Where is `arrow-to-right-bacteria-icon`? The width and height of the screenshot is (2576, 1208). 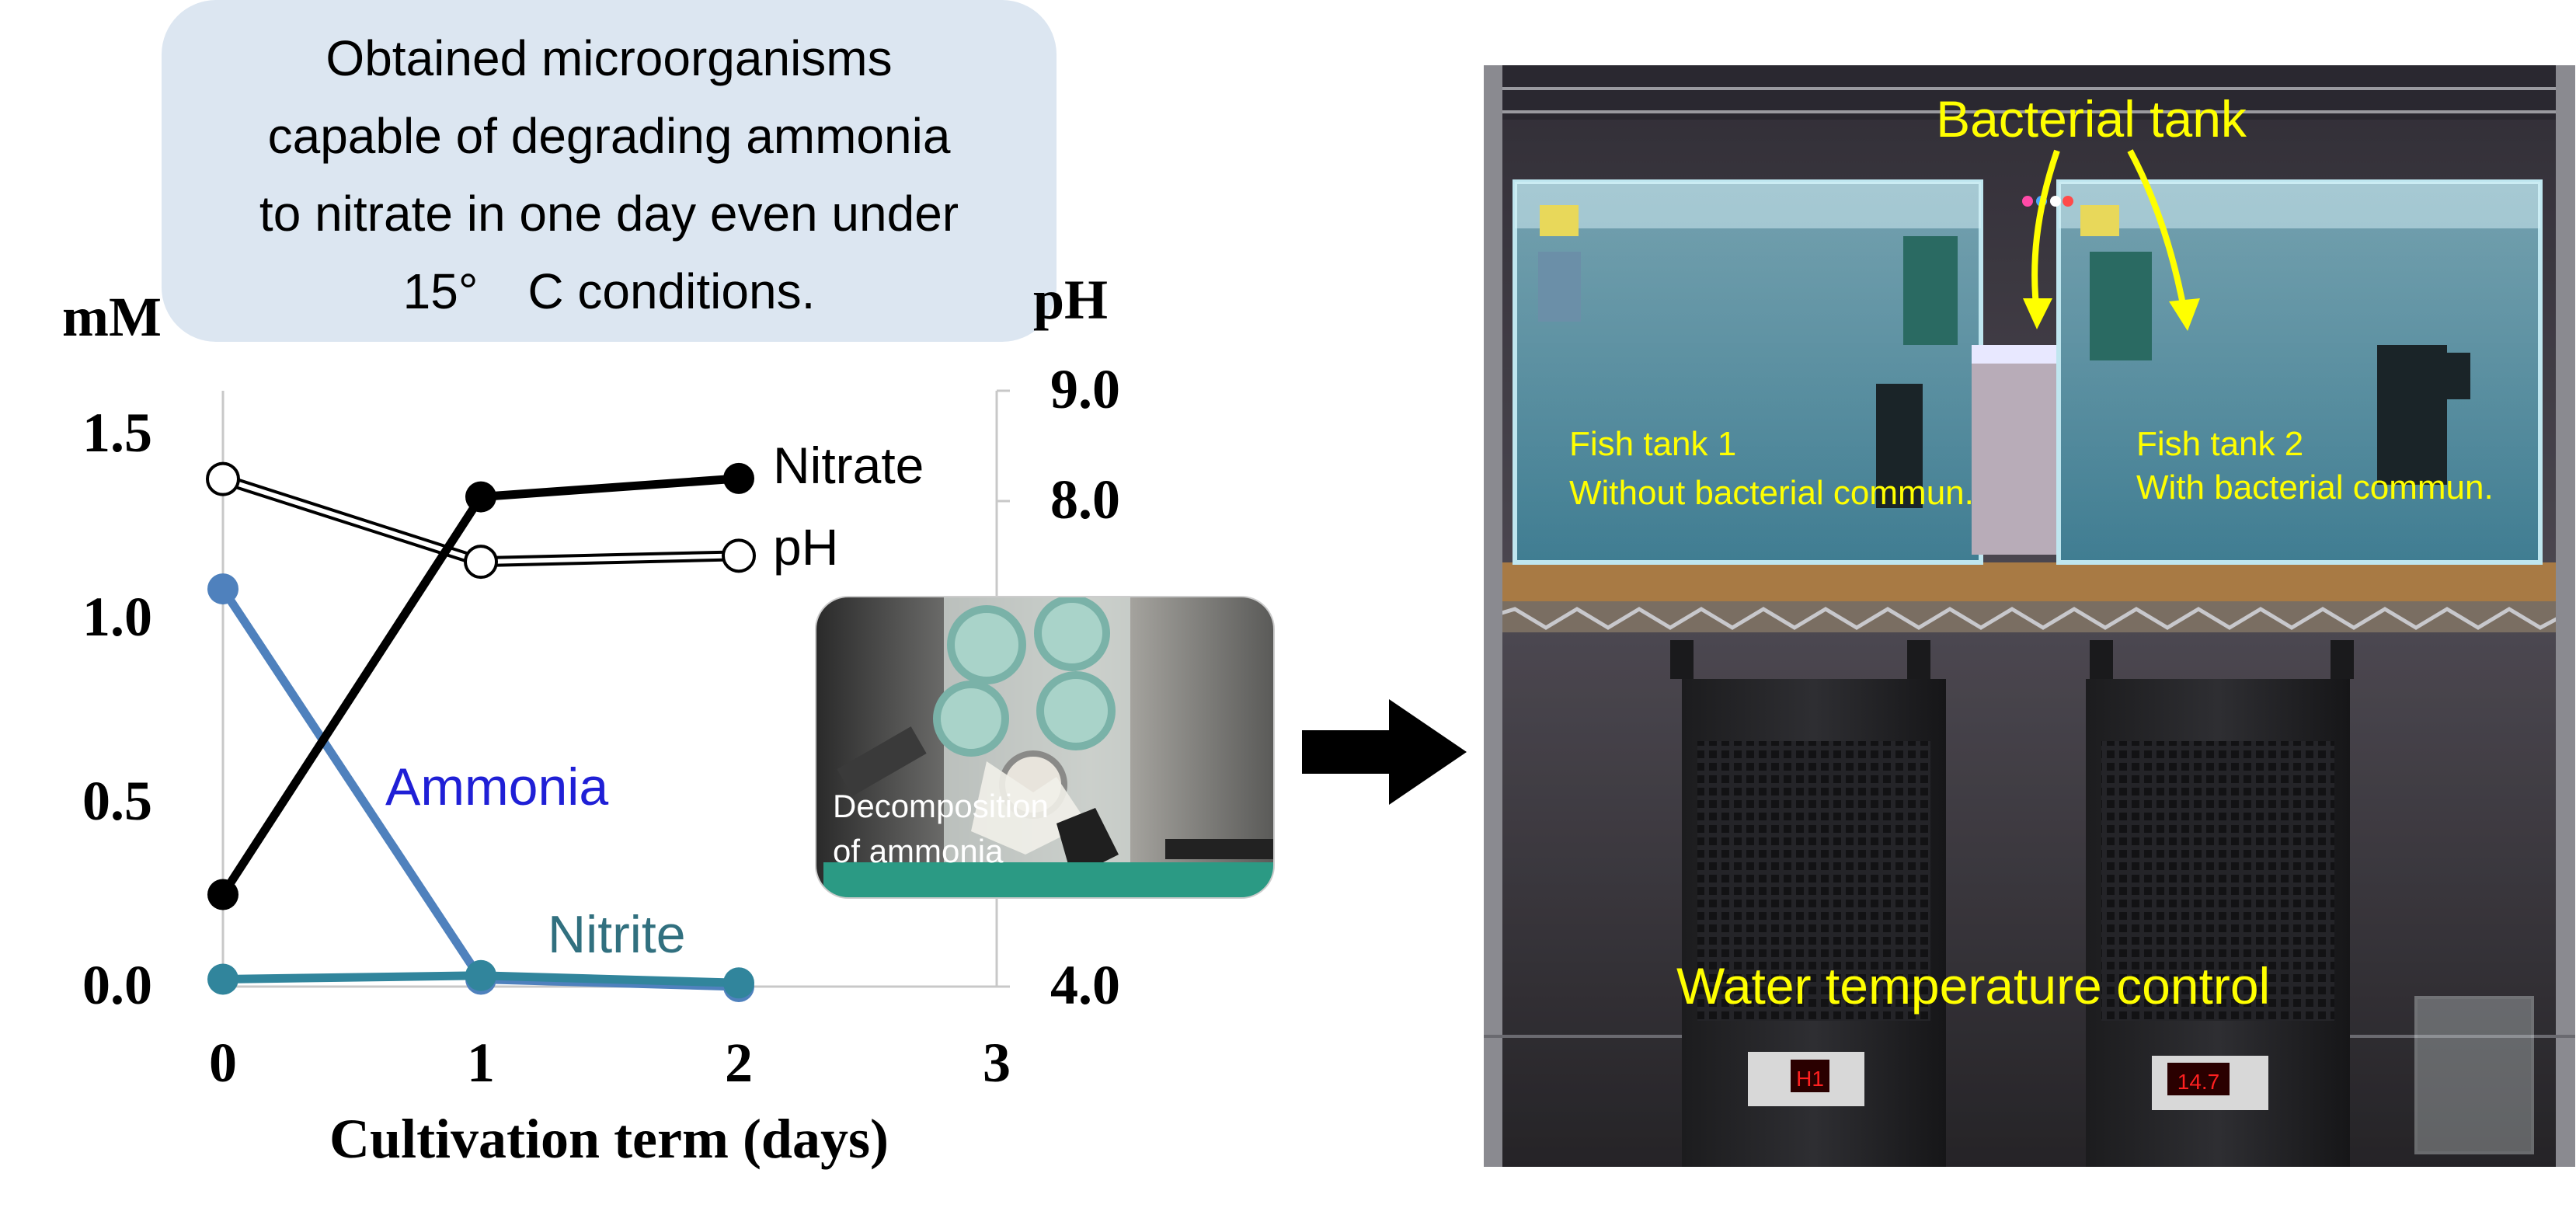
arrow-to-right-bacteria-icon is located at coordinates (2157, 231).